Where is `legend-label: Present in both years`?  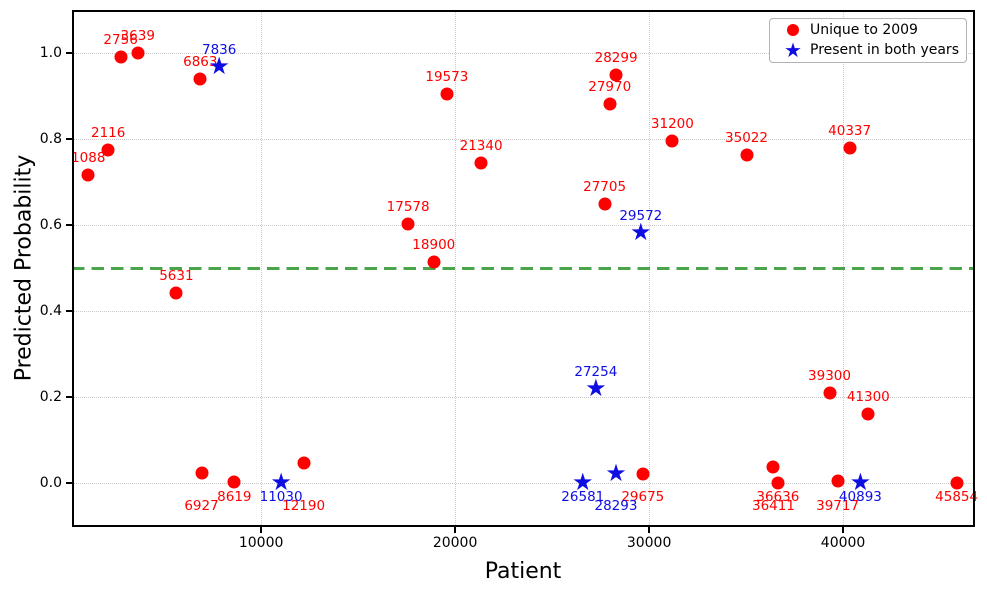 legend-label: Present in both years is located at coordinates (884, 50).